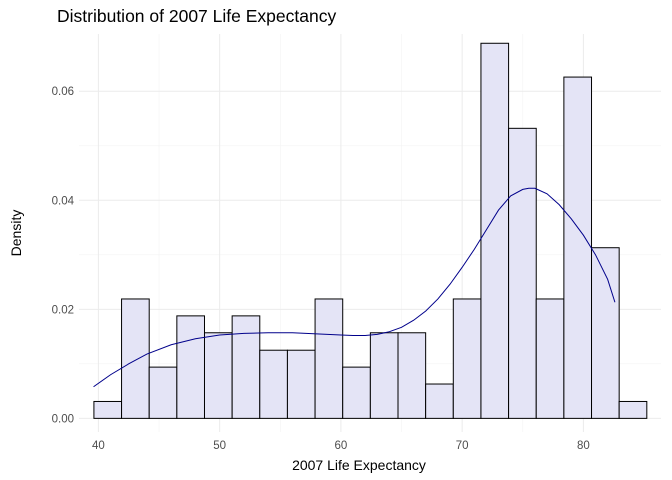 This screenshot has width=672, height=480. Describe the element at coordinates (196, 16) in the screenshot. I see `chart-title: Distribution of 2007 Life Expectancy` at that location.